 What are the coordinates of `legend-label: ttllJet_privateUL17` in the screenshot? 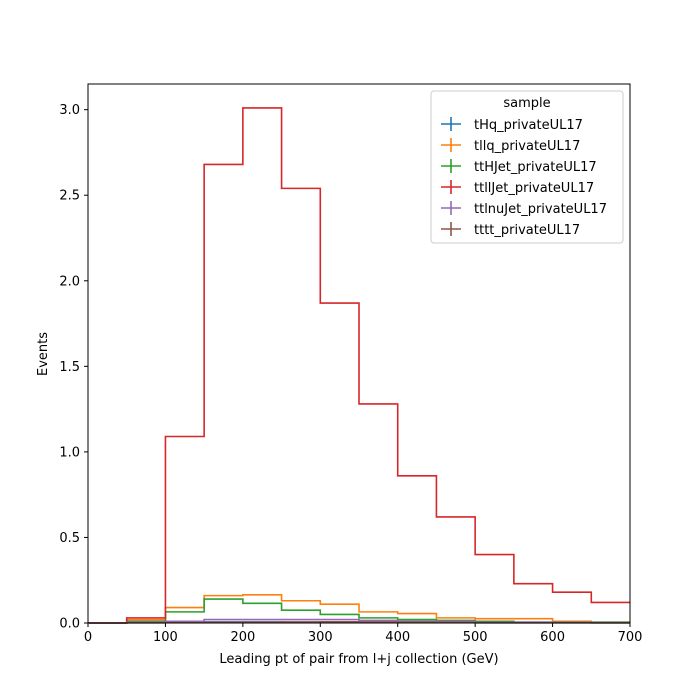 It's located at (534, 188).